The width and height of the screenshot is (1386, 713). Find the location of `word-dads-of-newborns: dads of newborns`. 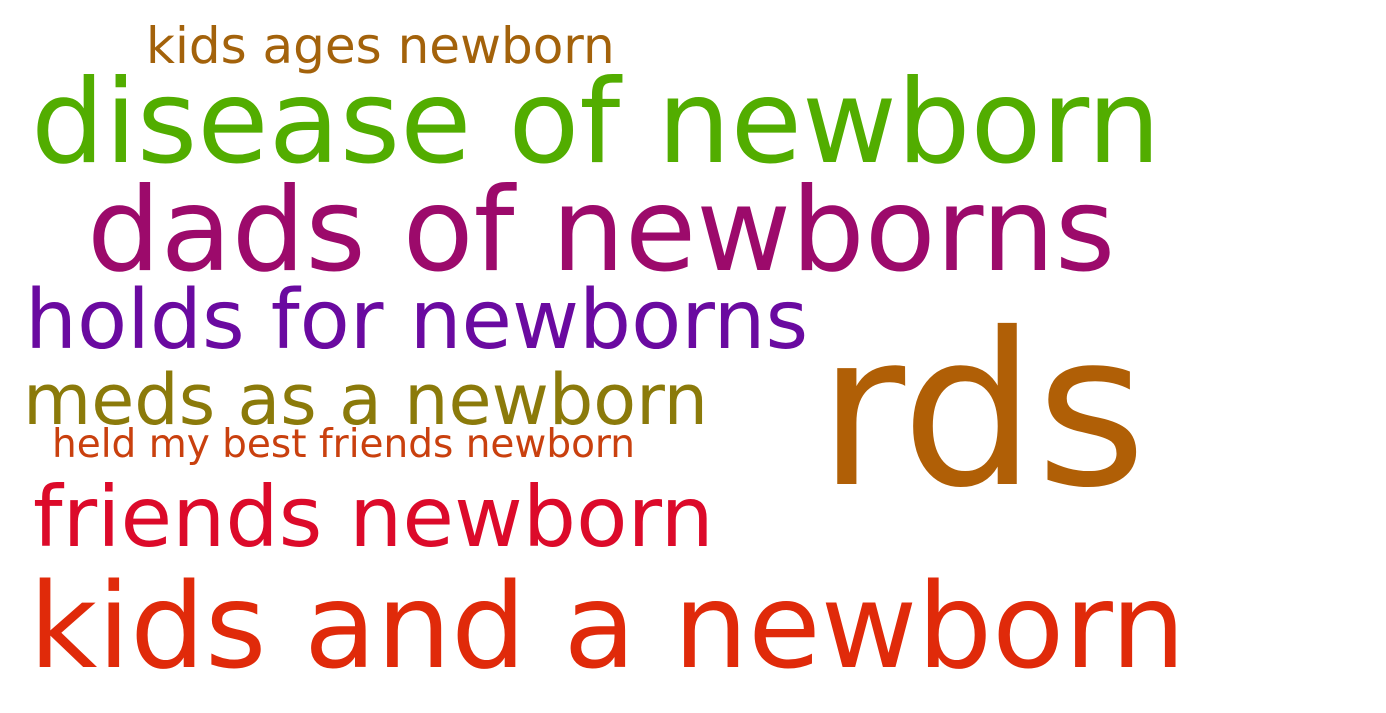

word-dads-of-newborns: dads of newborns is located at coordinates (601, 230).